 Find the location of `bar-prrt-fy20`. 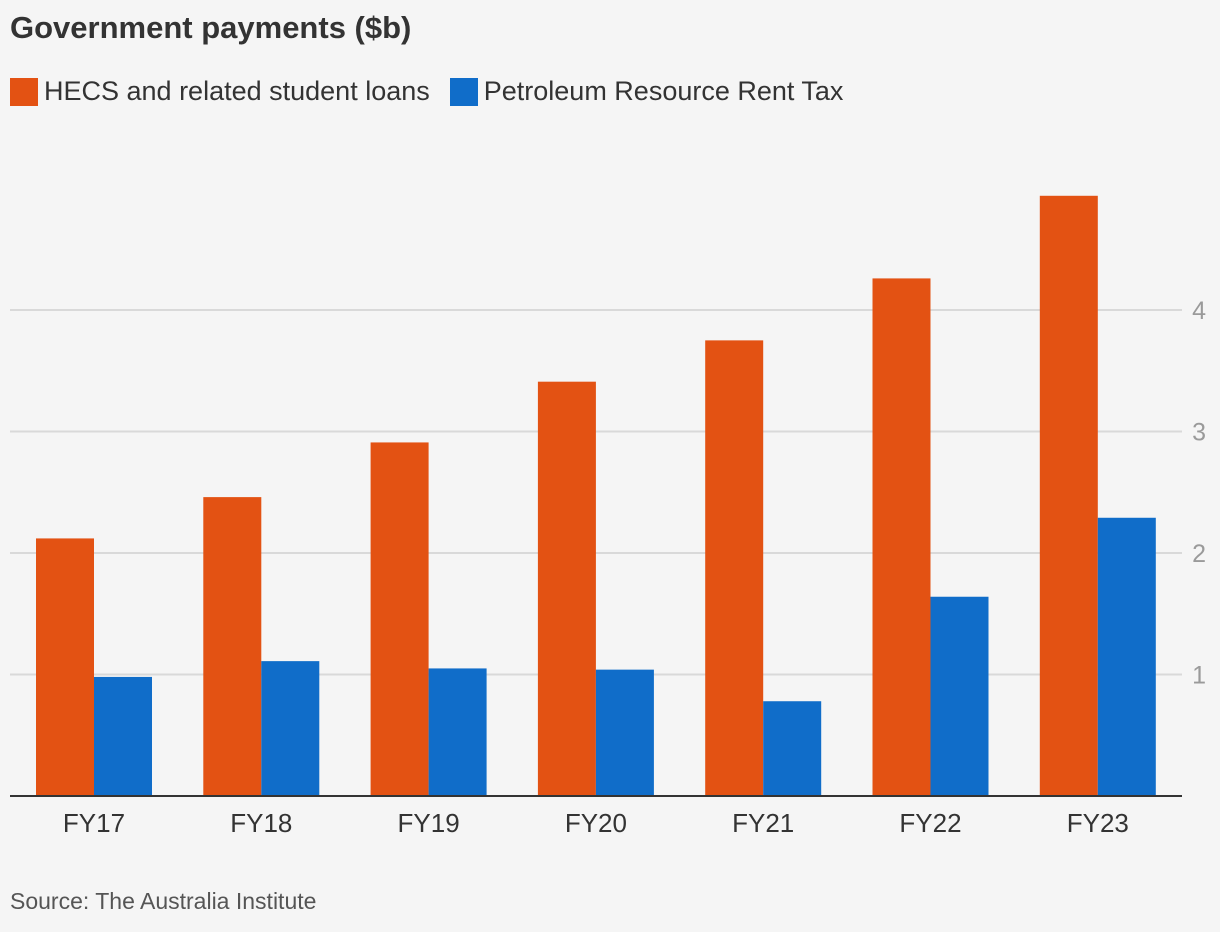

bar-prrt-fy20 is located at coordinates (624, 732).